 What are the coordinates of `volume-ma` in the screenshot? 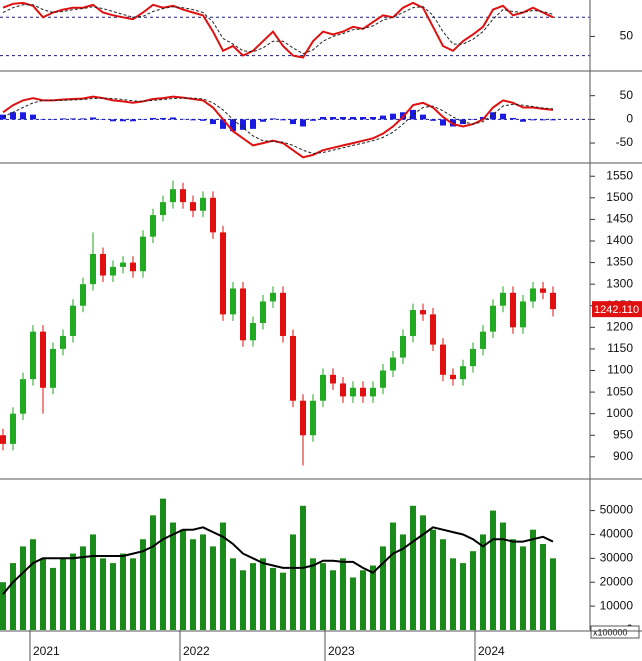 It's located at (278, 560).